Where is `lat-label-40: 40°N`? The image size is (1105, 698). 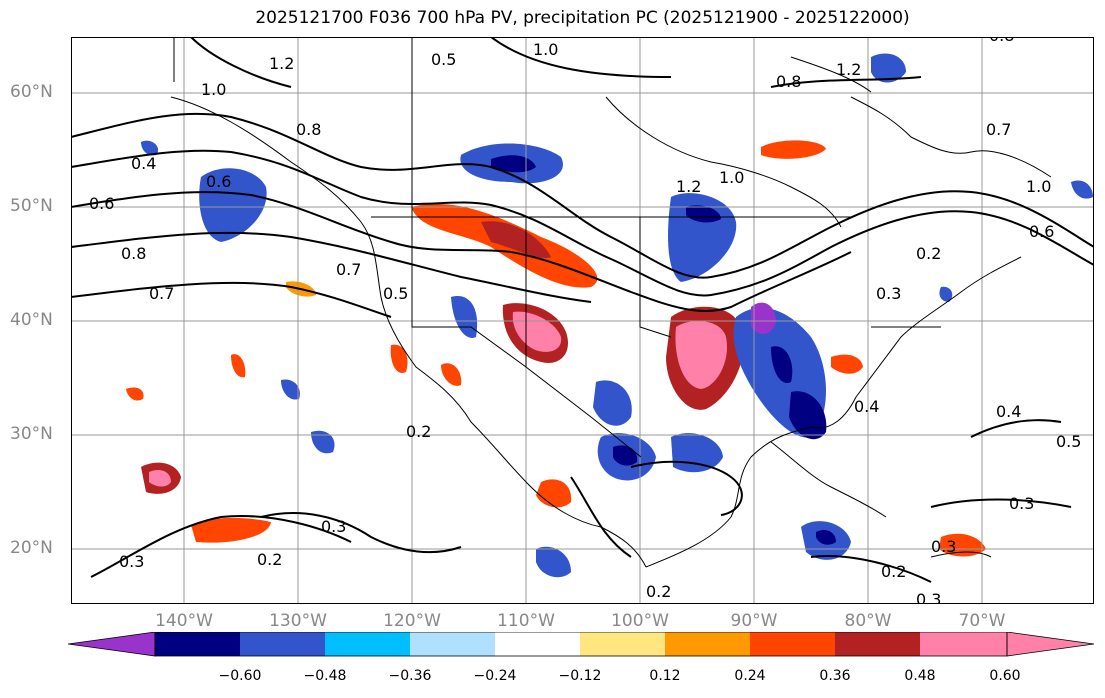 lat-label-40: 40°N is located at coordinates (31, 320).